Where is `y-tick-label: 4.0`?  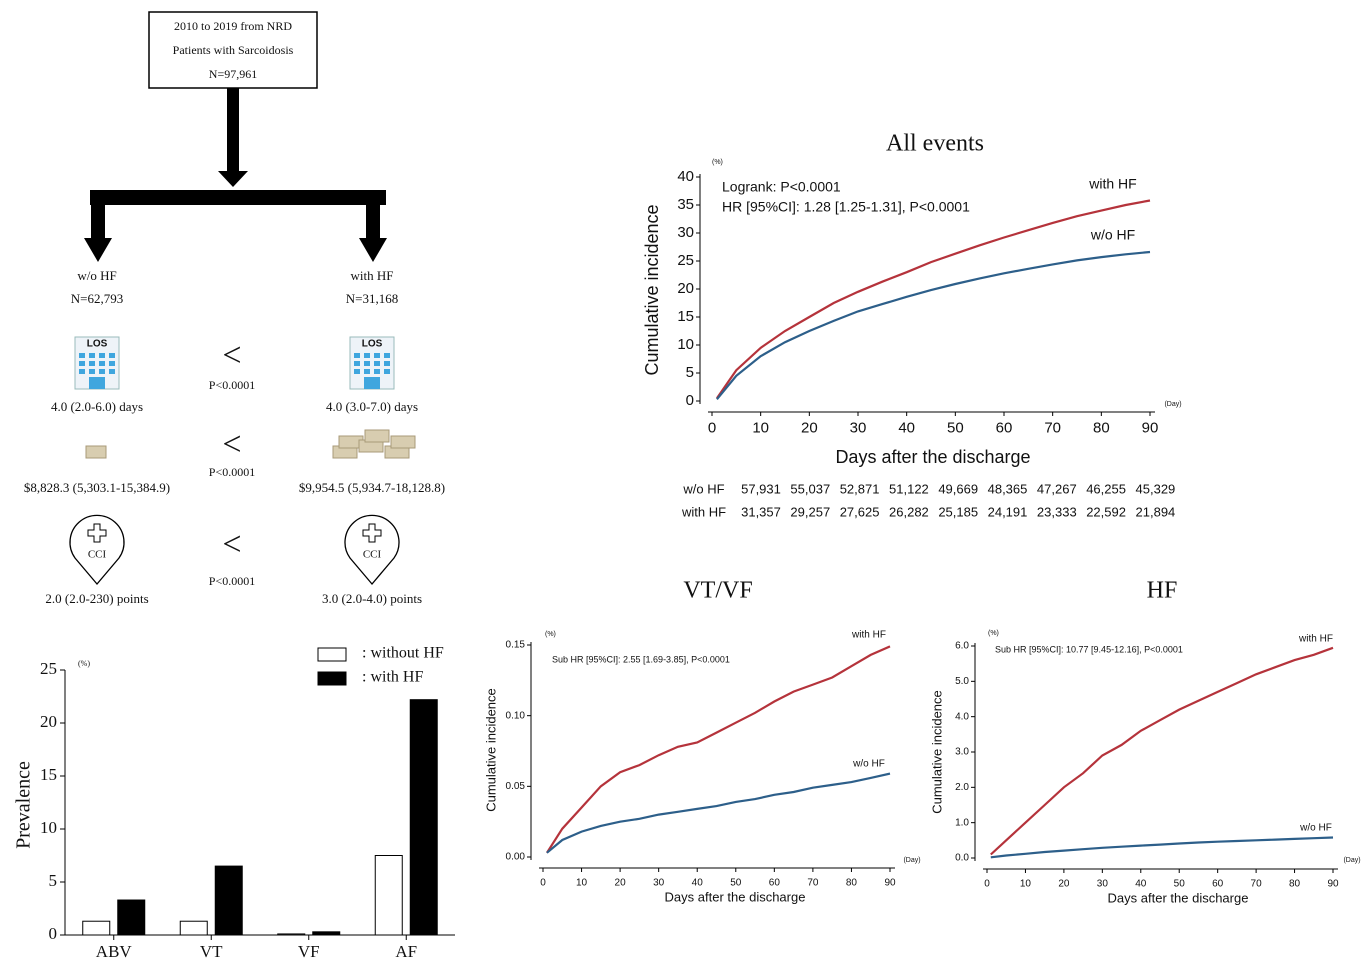 y-tick-label: 4.0 is located at coordinates (962, 716).